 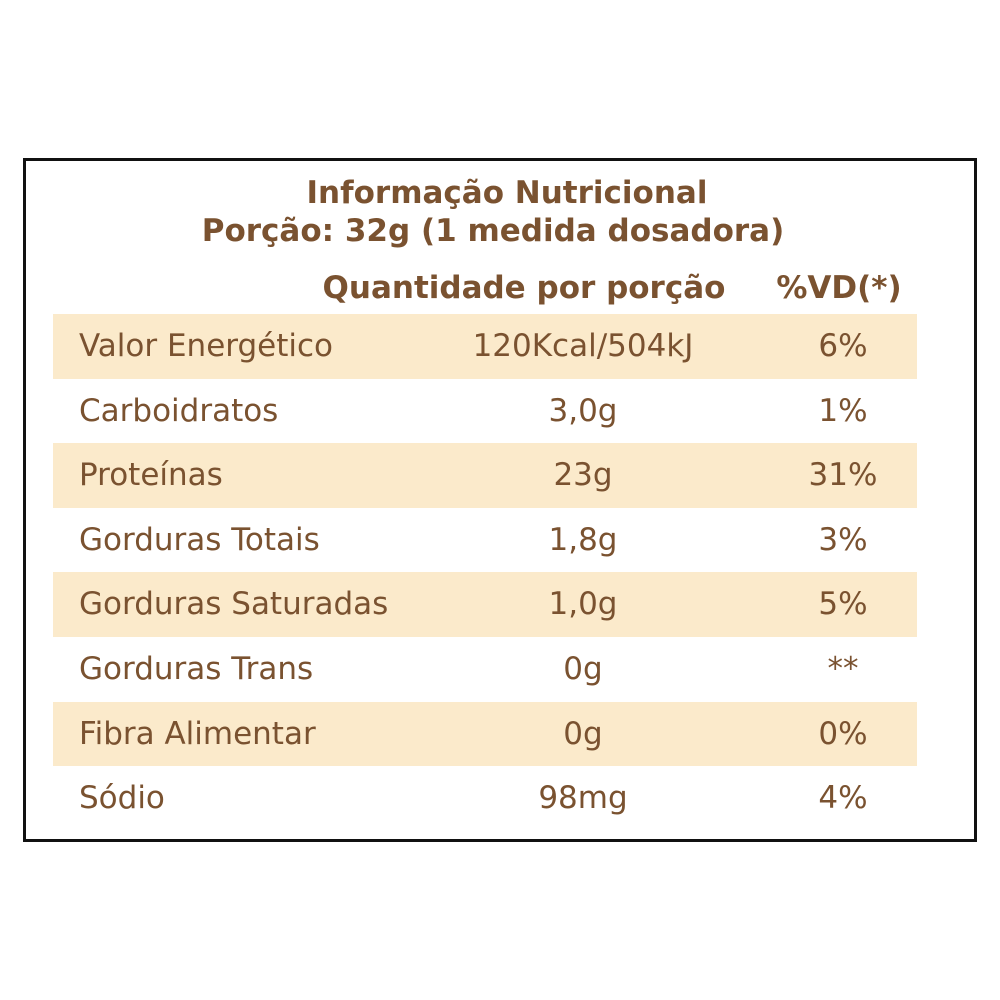 What do you see at coordinates (485, 798) in the screenshot?
I see `table-row: Sódio 98mg 4%` at bounding box center [485, 798].